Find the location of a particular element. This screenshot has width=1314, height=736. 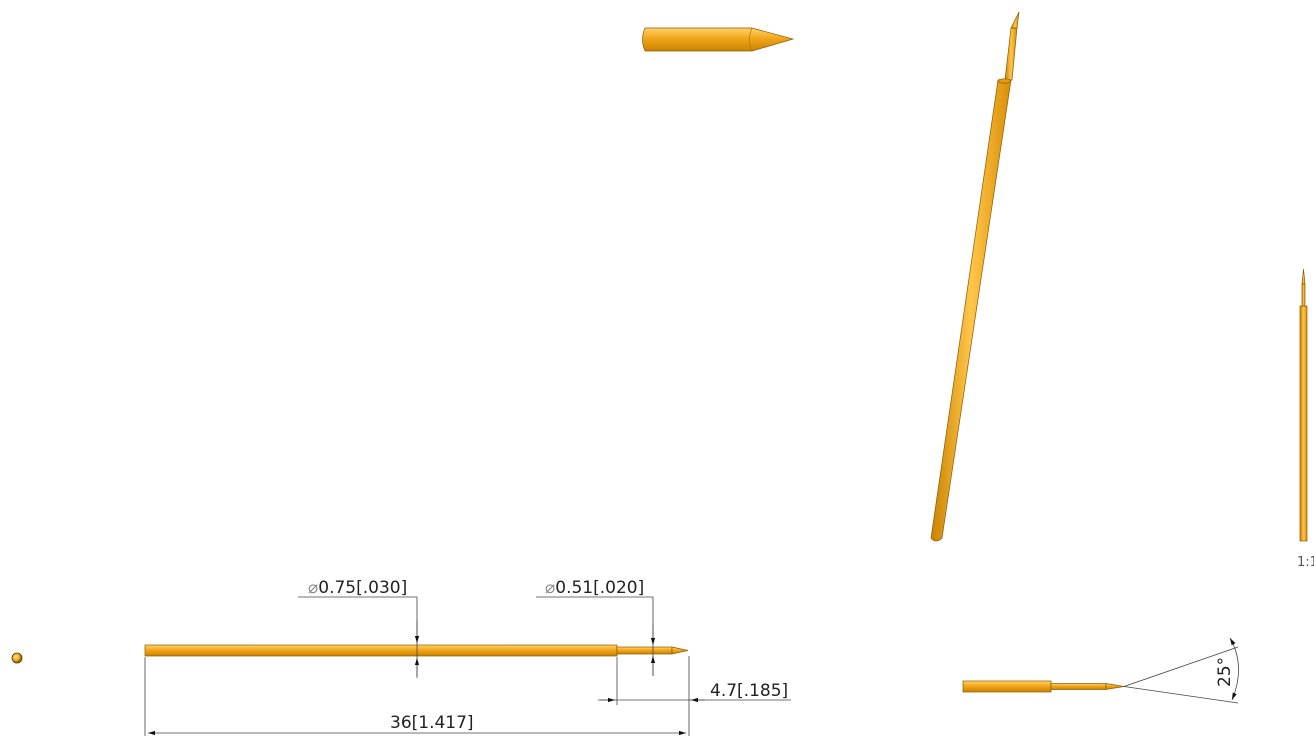

tip-diameter-label: ⌀0.51[.020] is located at coordinates (594, 588).